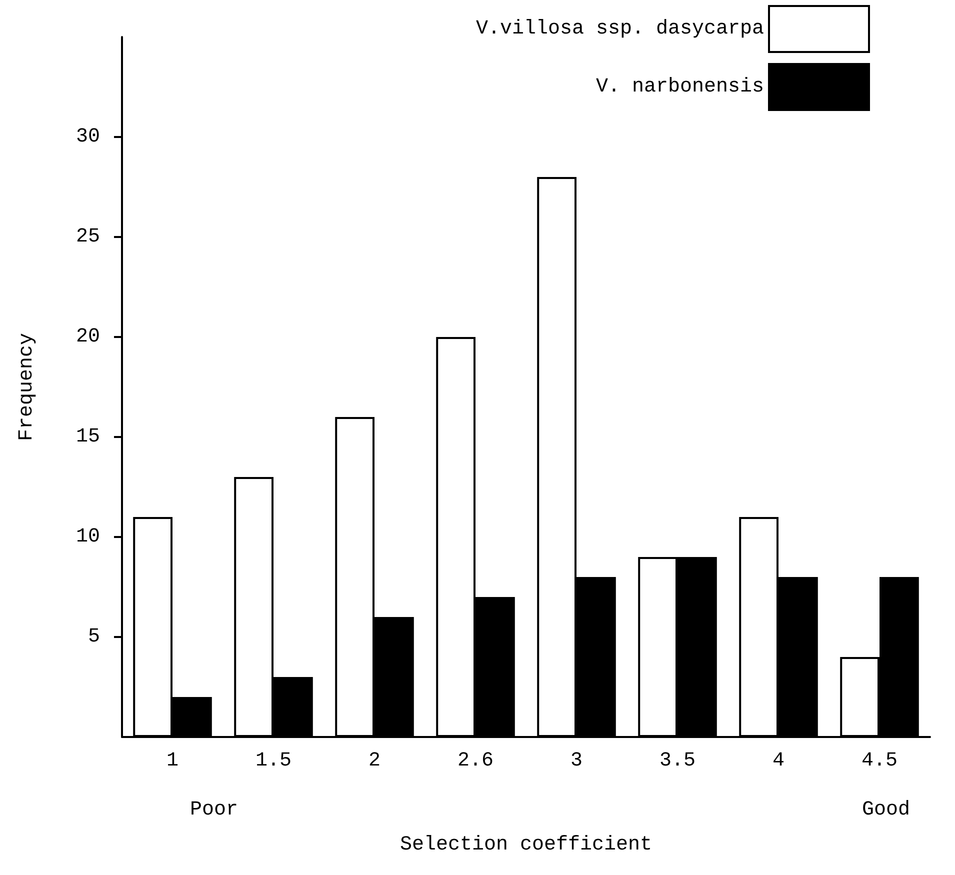 The image size is (955, 875). I want to click on y-axis-title: Frequency, so click(27, 387).